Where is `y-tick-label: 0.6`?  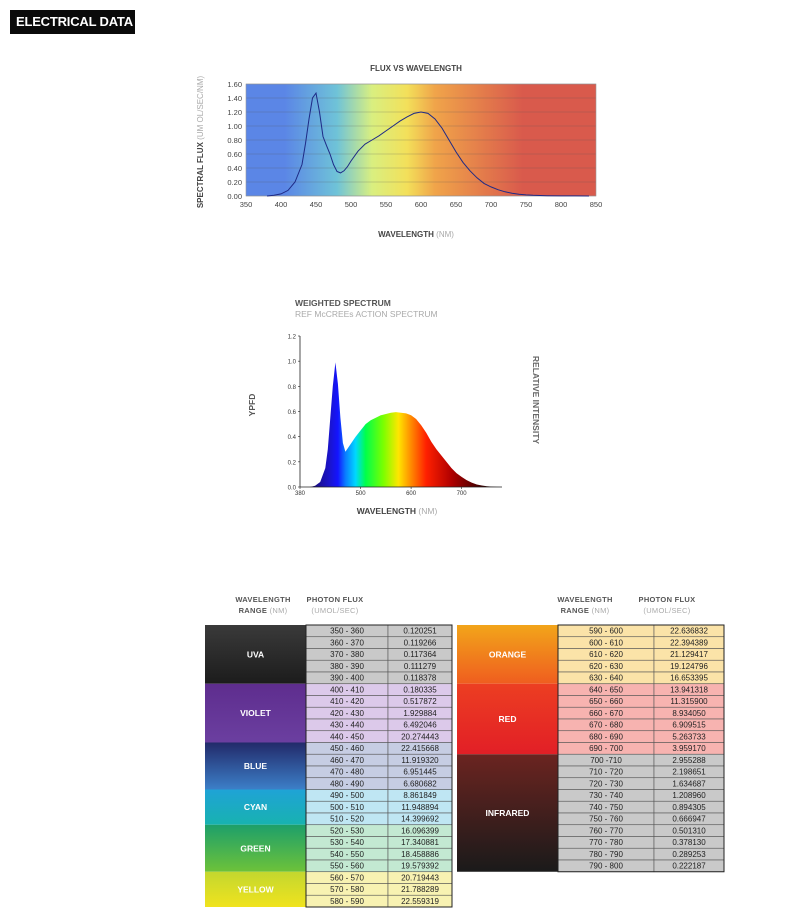
y-tick-label: 0.6 is located at coordinates (292, 413).